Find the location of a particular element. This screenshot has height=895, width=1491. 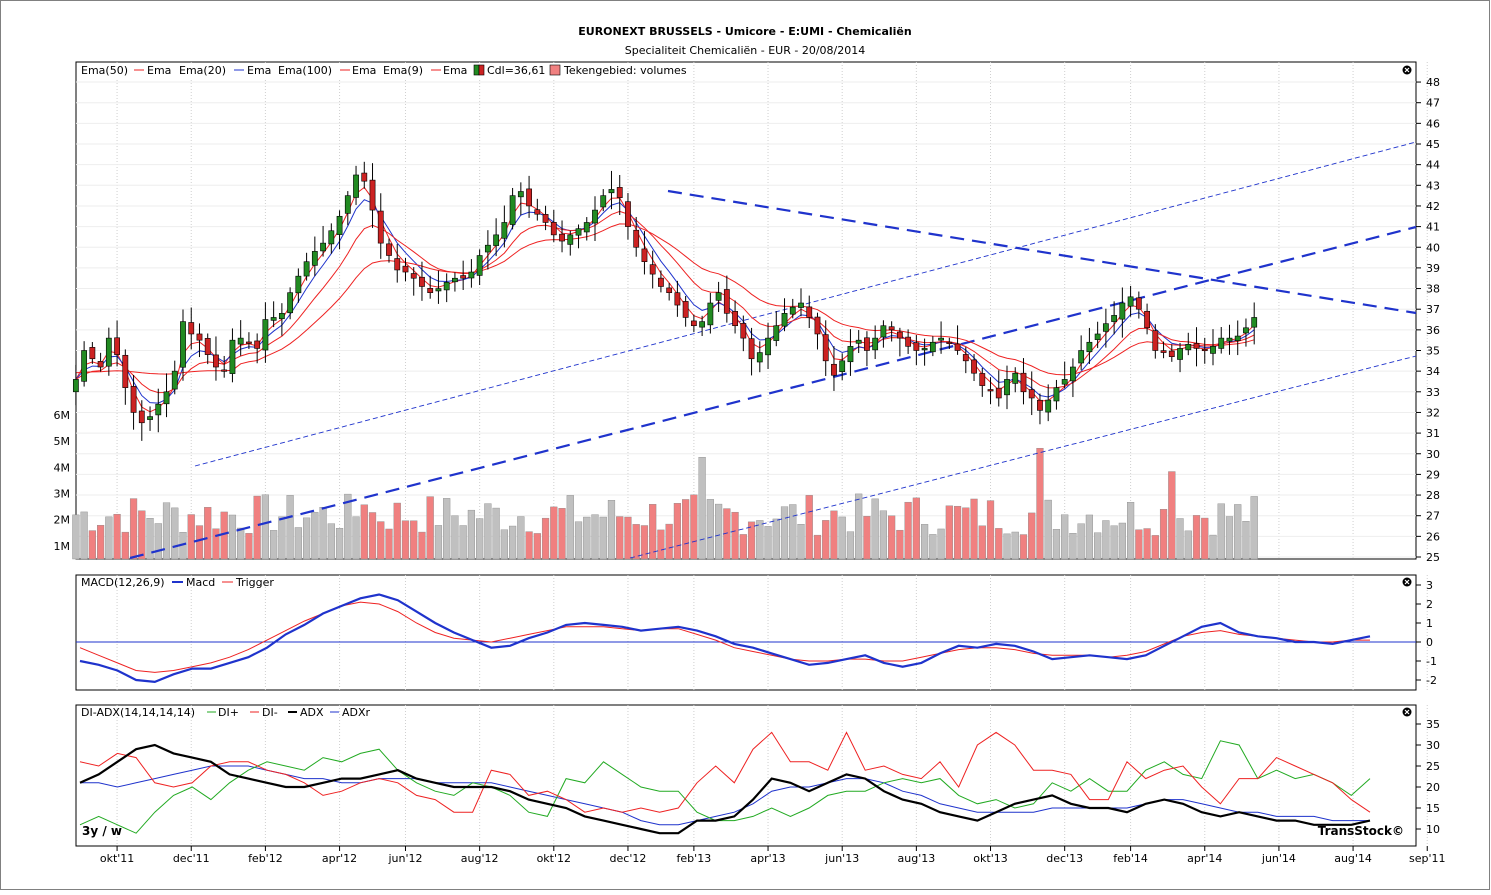

macd-line is located at coordinates (725, 638).